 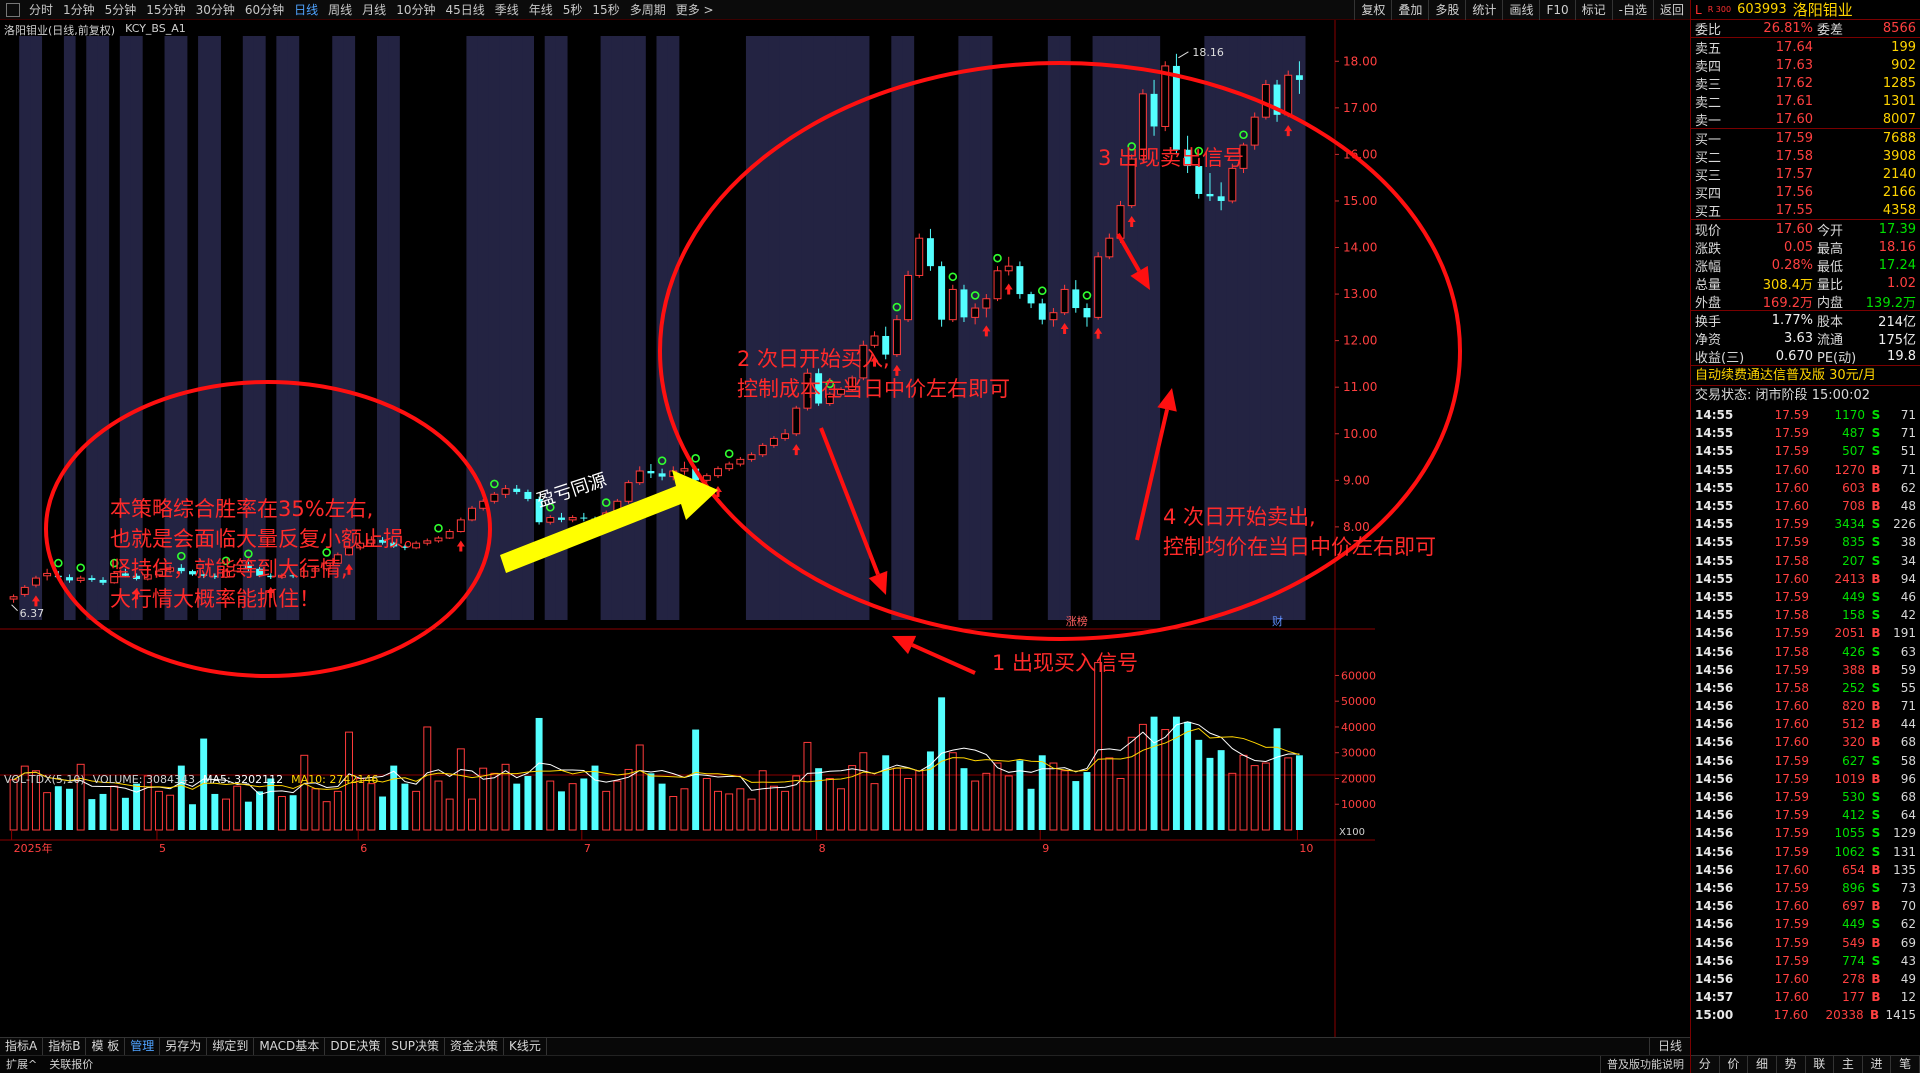 I want to click on panel-tab-笔: 笔, so click(x=1905, y=1064).